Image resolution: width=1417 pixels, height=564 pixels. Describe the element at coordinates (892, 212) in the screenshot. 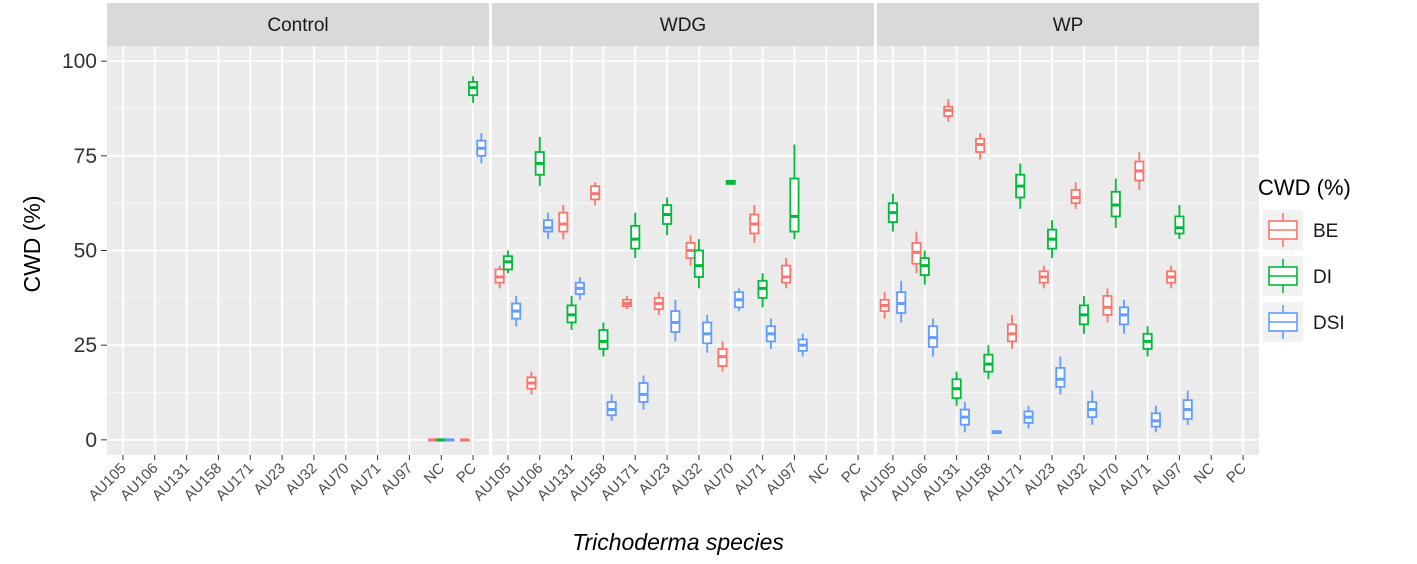

I see `box-au105-di` at that location.